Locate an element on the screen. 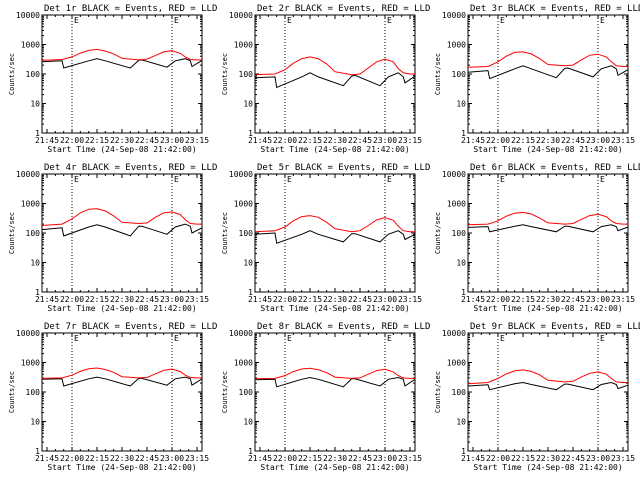  panel-title: Det 3r BLACK = Events, RED = LLD is located at coordinates (555, 9).